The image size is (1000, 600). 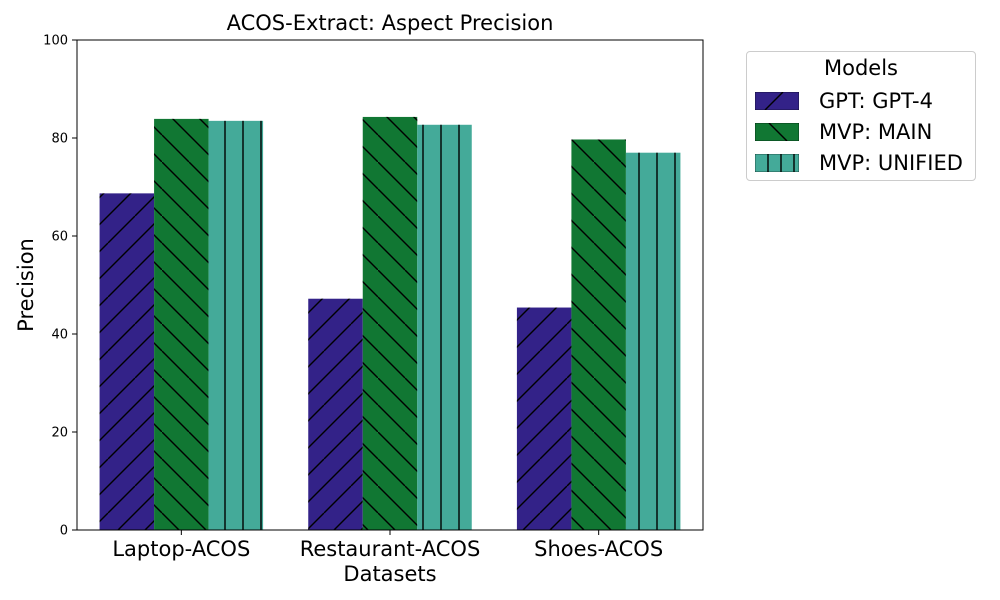 I want to click on y-tick-label: 60, so click(x=59, y=237).